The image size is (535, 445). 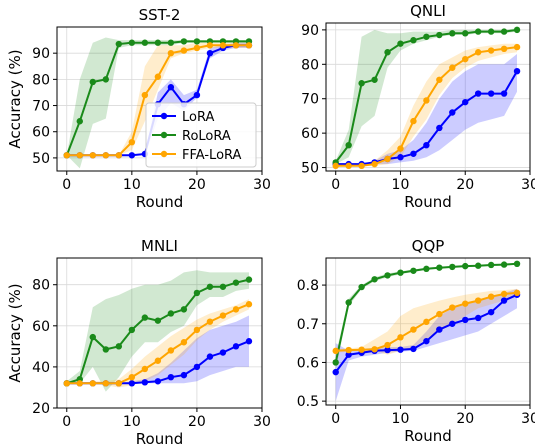 I want to click on y-tick-label: 20, so click(x=41, y=409).